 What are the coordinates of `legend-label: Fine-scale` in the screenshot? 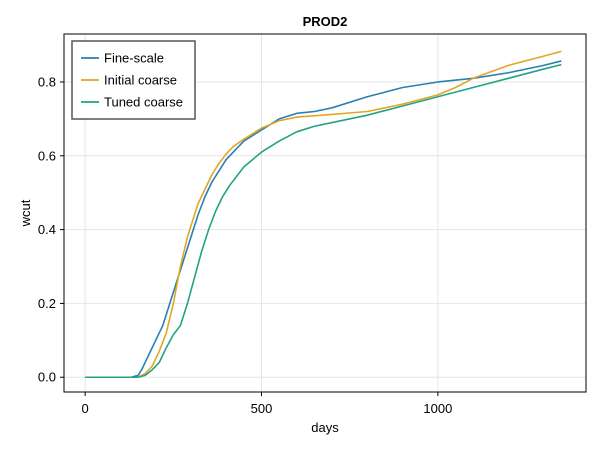 It's located at (134, 58).